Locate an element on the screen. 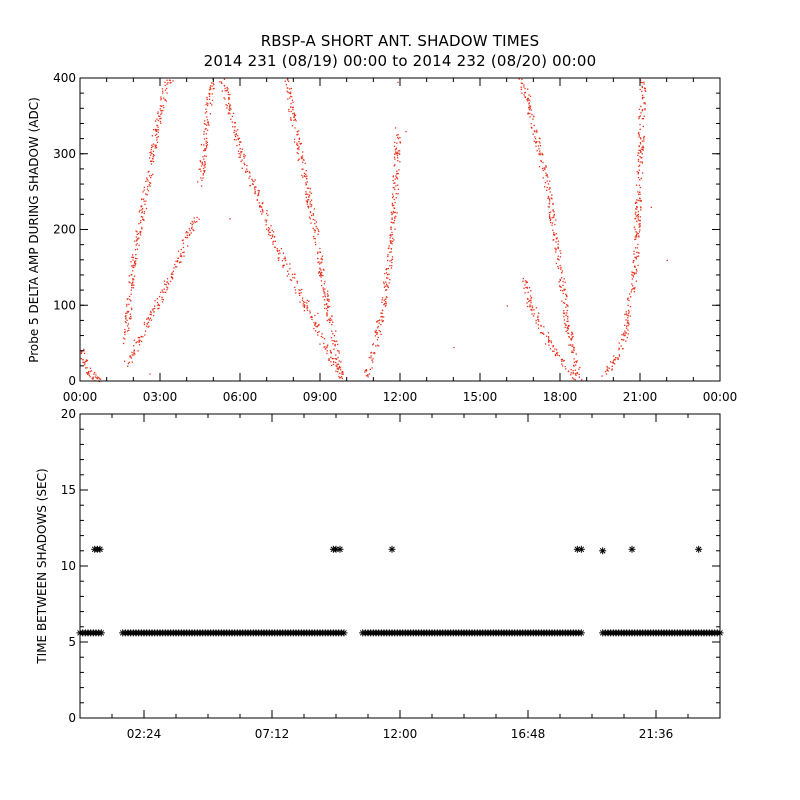 The image size is (800, 800). x-tick-label: 18:00 is located at coordinates (560, 397).